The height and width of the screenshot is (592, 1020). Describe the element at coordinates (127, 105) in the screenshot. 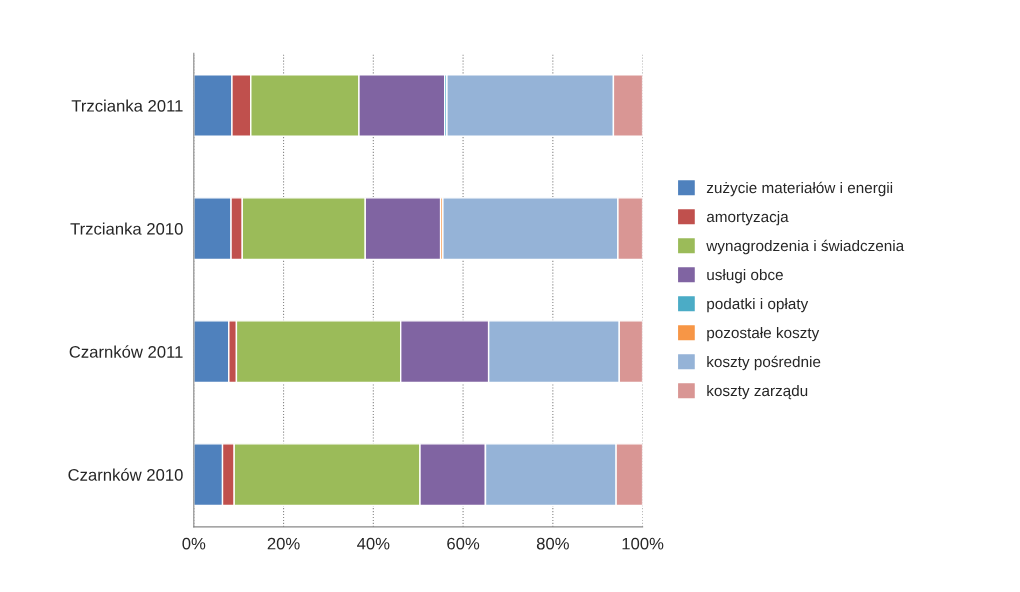

I see `y-tick-label: Trzcianka 2011` at that location.